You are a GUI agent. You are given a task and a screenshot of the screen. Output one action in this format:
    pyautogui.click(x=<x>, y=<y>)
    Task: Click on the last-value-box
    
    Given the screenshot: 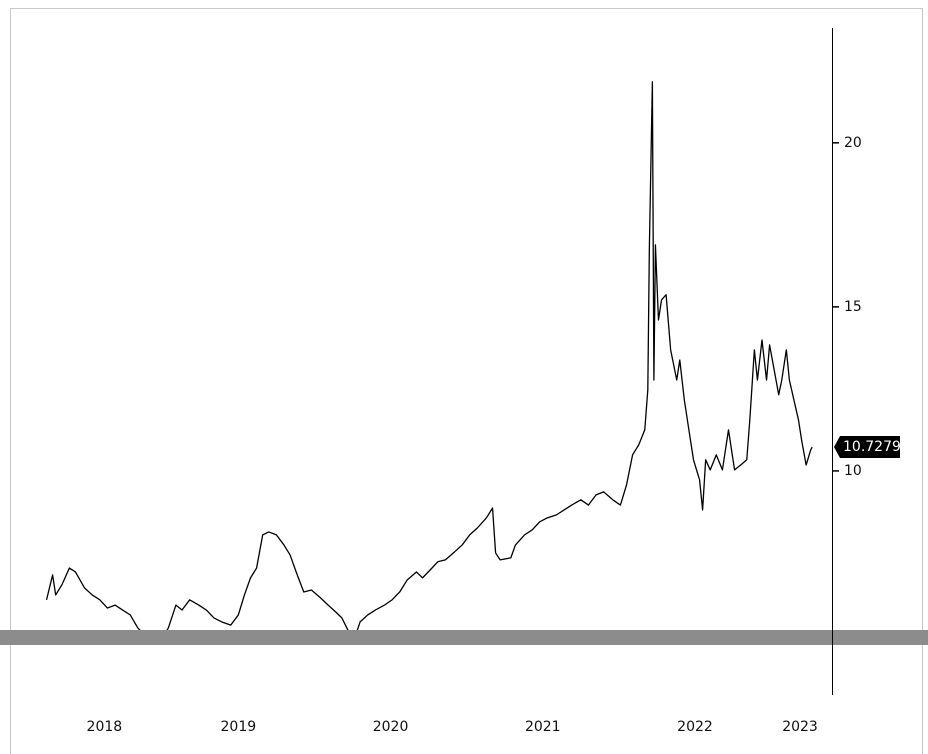 What is the action you would take?
    pyautogui.click(x=867, y=447)
    